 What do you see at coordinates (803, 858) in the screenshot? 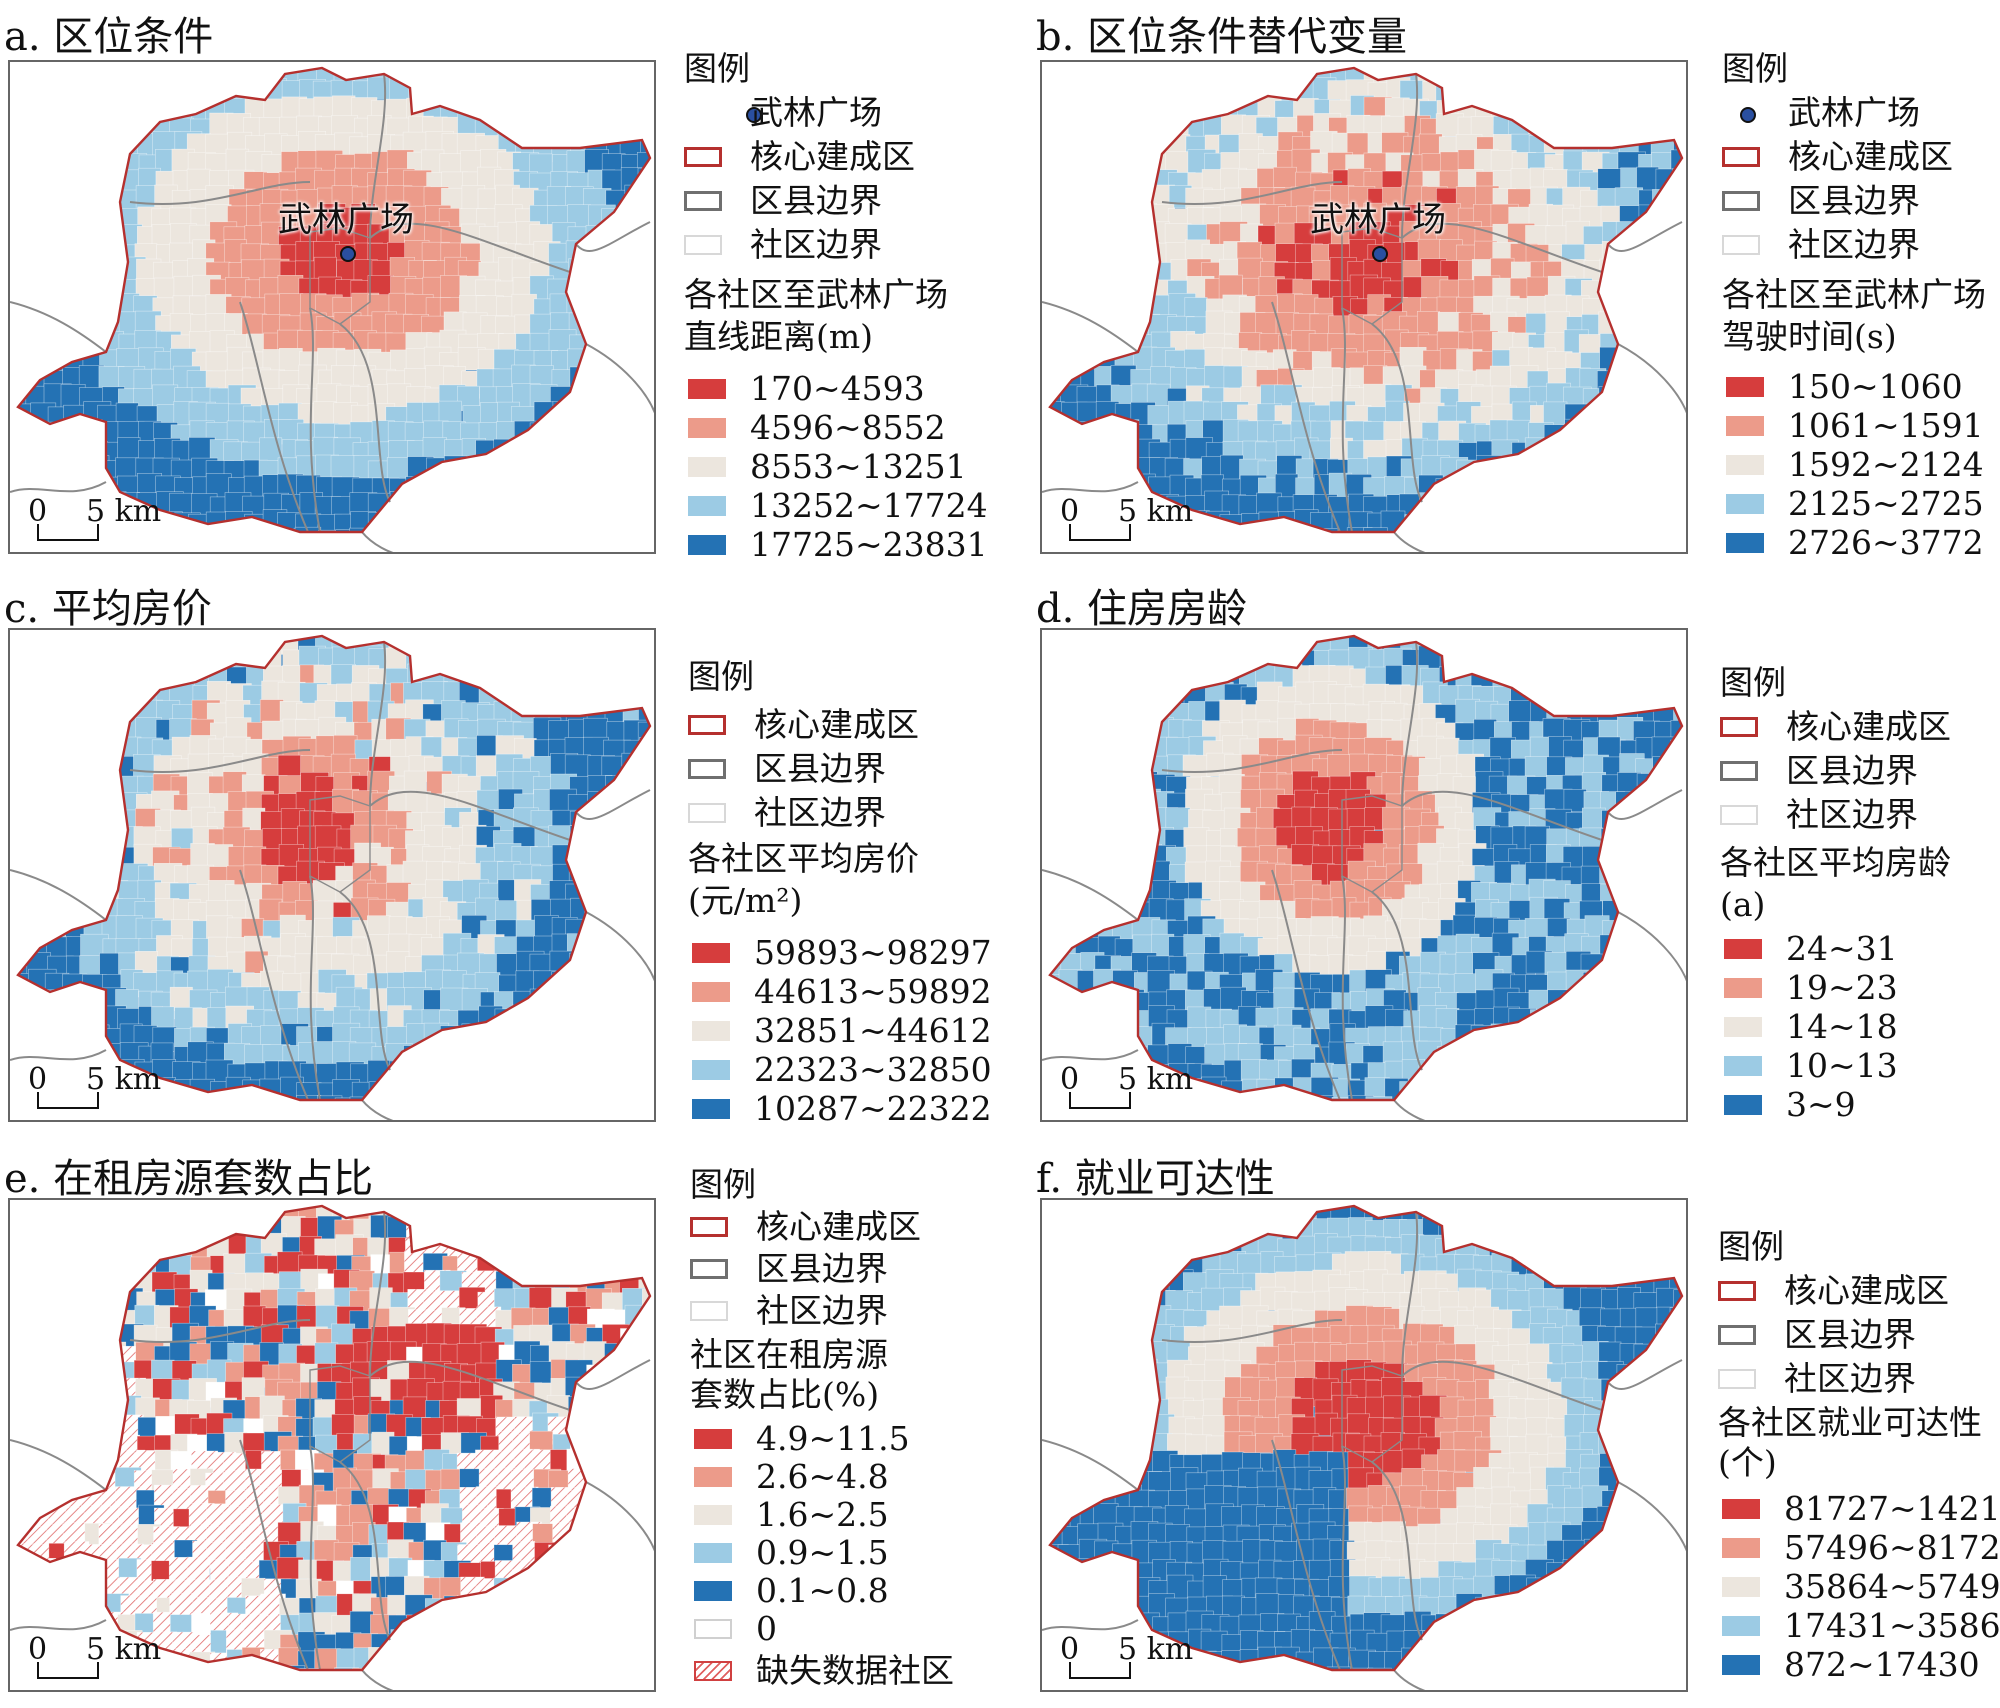
I see `indicator-line1: 各社区平均房价` at bounding box center [803, 858].